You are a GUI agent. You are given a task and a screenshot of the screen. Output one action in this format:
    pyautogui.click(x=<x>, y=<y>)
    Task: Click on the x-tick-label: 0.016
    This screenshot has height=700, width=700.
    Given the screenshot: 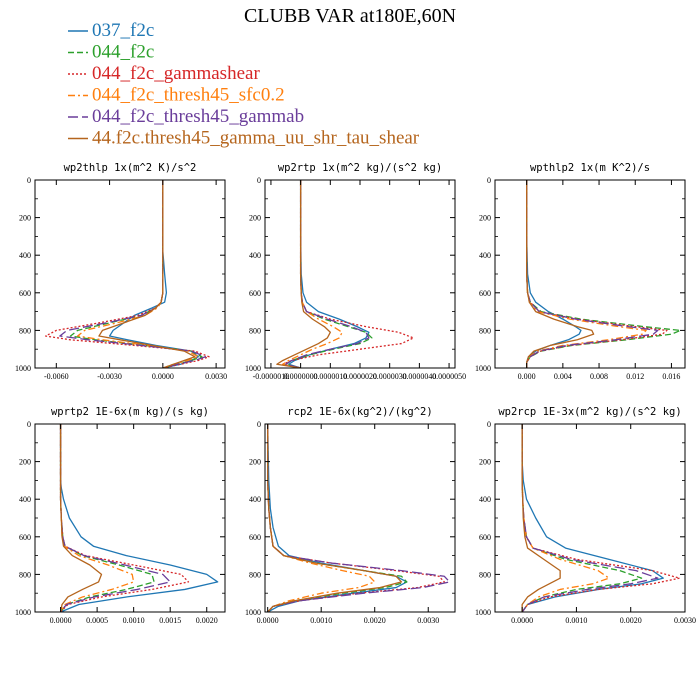 What is the action you would take?
    pyautogui.click(x=671, y=376)
    